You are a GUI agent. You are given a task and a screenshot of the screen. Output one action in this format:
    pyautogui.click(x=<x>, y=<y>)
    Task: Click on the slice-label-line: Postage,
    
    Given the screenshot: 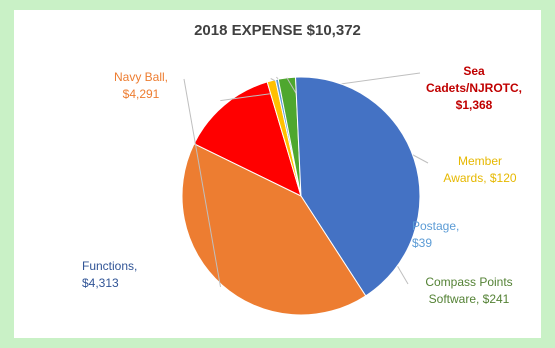 What is the action you would take?
    pyautogui.click(x=436, y=226)
    